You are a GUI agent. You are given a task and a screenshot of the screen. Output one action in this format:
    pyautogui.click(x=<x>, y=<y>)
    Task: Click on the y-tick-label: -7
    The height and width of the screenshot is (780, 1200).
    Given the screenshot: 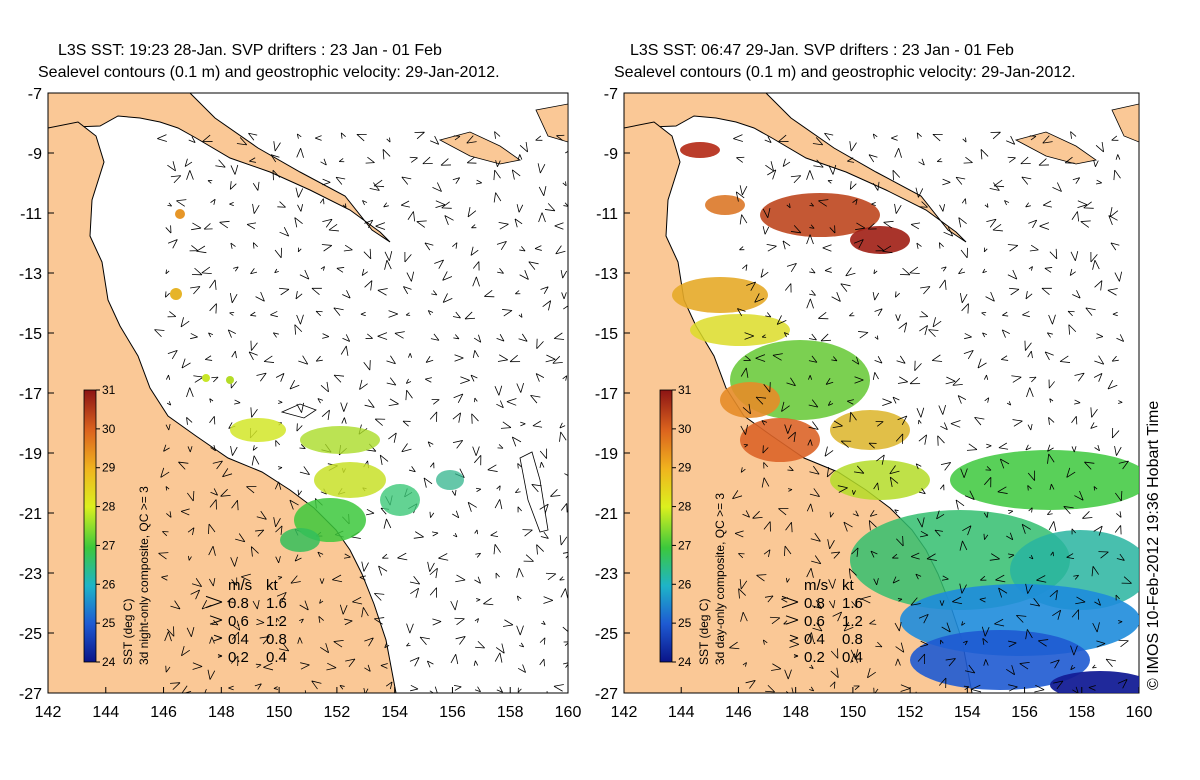 What is the action you would take?
    pyautogui.click(x=35, y=94)
    